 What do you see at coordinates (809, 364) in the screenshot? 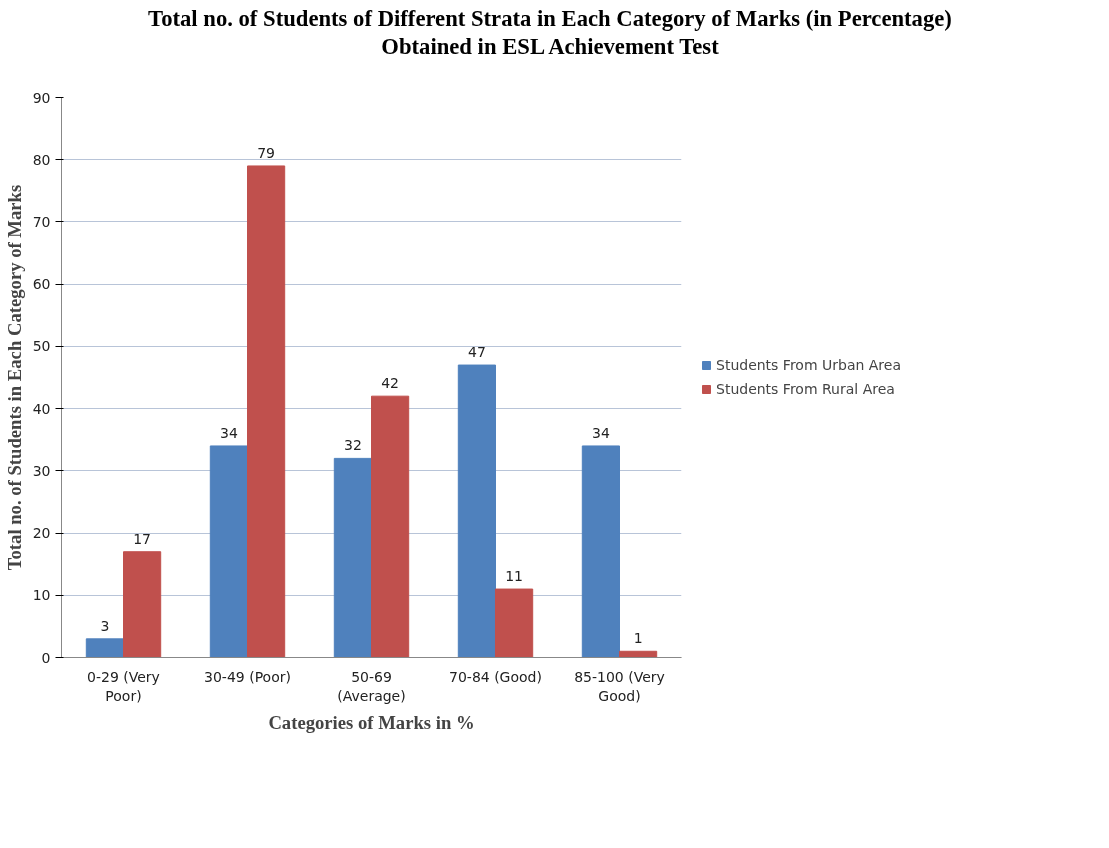
I see `legend-label: Students From Urban Area` at bounding box center [809, 364].